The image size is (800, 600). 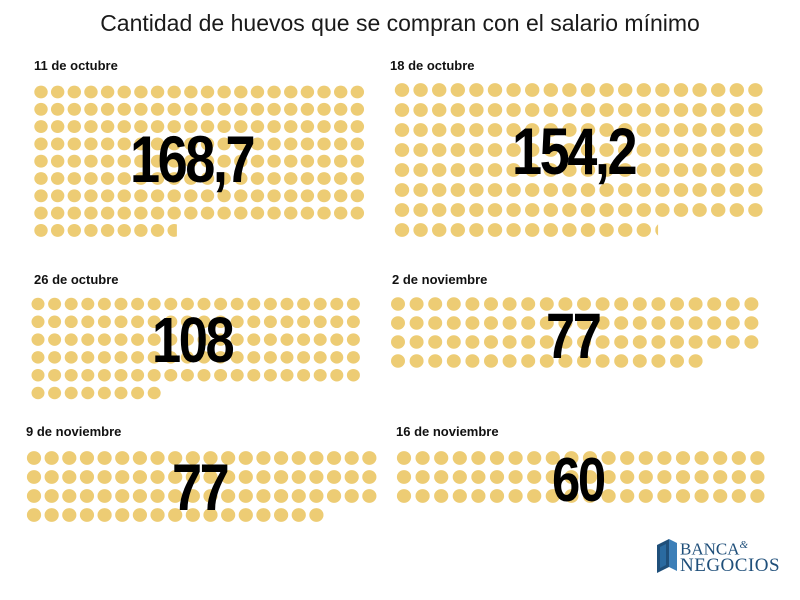 What do you see at coordinates (199, 161) in the screenshot?
I see `egg-grid` at bounding box center [199, 161].